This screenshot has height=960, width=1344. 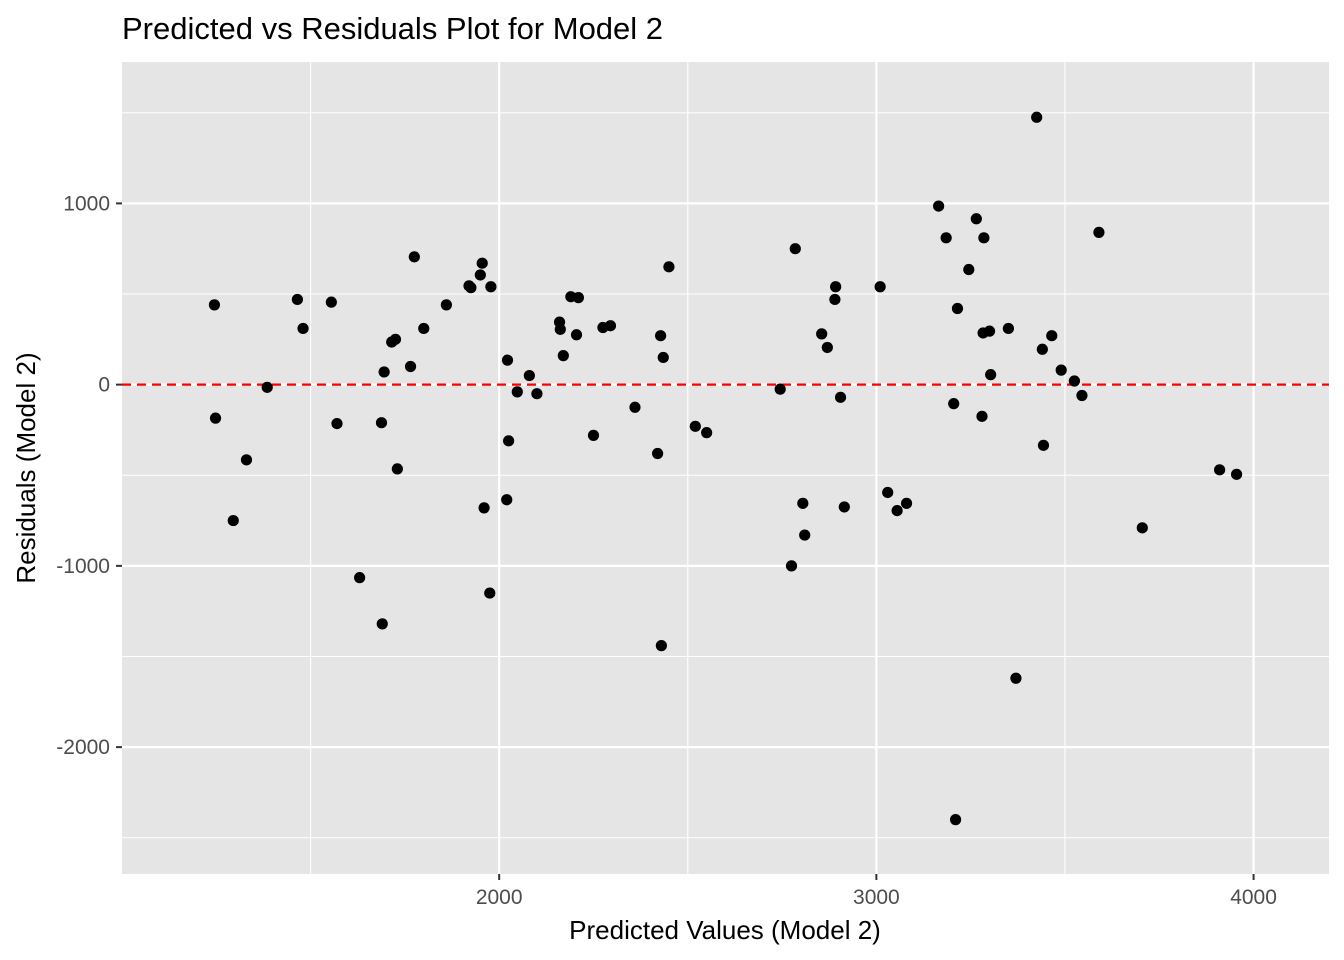 What do you see at coordinates (392, 28) in the screenshot?
I see `chart-title: Predicted vs Residuals Plot for Model 2` at bounding box center [392, 28].